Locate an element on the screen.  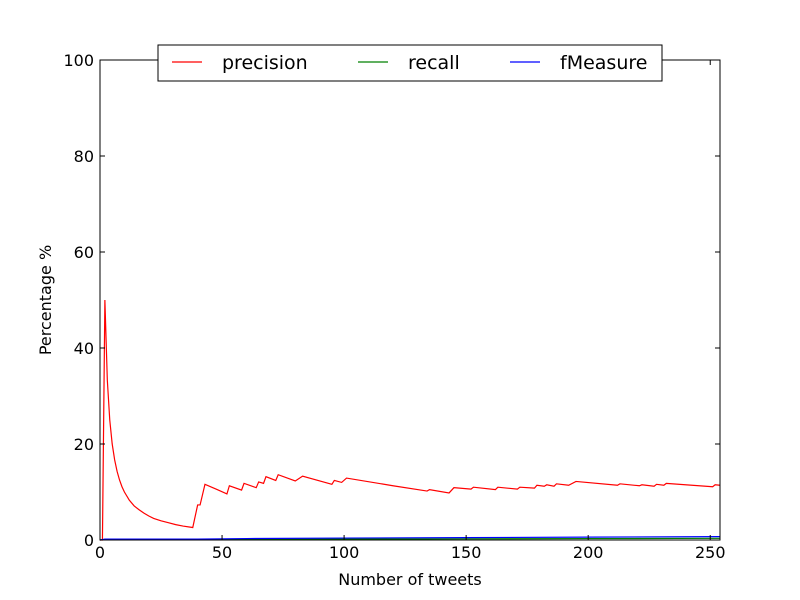
y-tick-label: 60 is located at coordinates (84, 252).